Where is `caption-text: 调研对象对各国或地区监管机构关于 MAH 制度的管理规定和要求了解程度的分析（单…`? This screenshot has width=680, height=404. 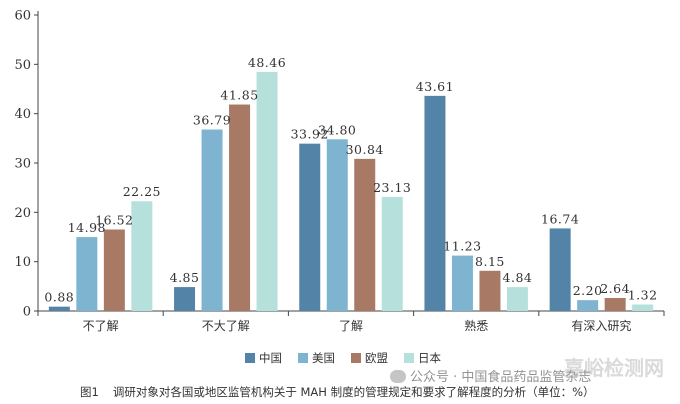
caption-text: 调研对象对各国或地区监管机构关于 MAH 制度的管理规定和要求了解程度的分析（单… is located at coordinates (353, 392).